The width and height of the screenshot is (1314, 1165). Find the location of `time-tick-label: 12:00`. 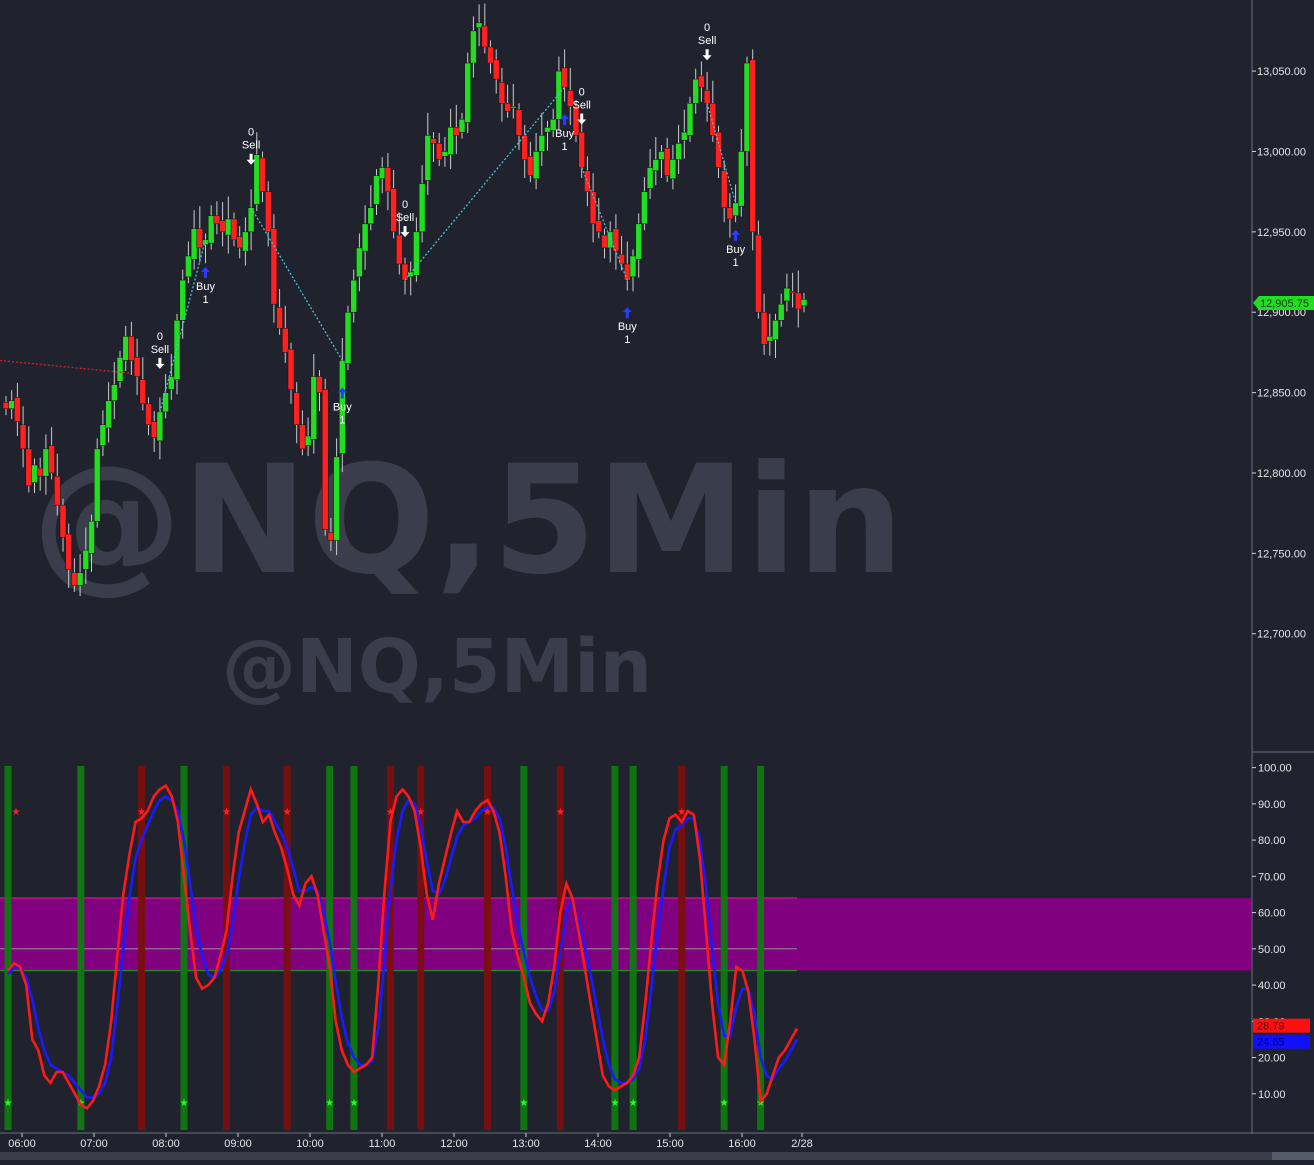

time-tick-label: 12:00 is located at coordinates (454, 1144).